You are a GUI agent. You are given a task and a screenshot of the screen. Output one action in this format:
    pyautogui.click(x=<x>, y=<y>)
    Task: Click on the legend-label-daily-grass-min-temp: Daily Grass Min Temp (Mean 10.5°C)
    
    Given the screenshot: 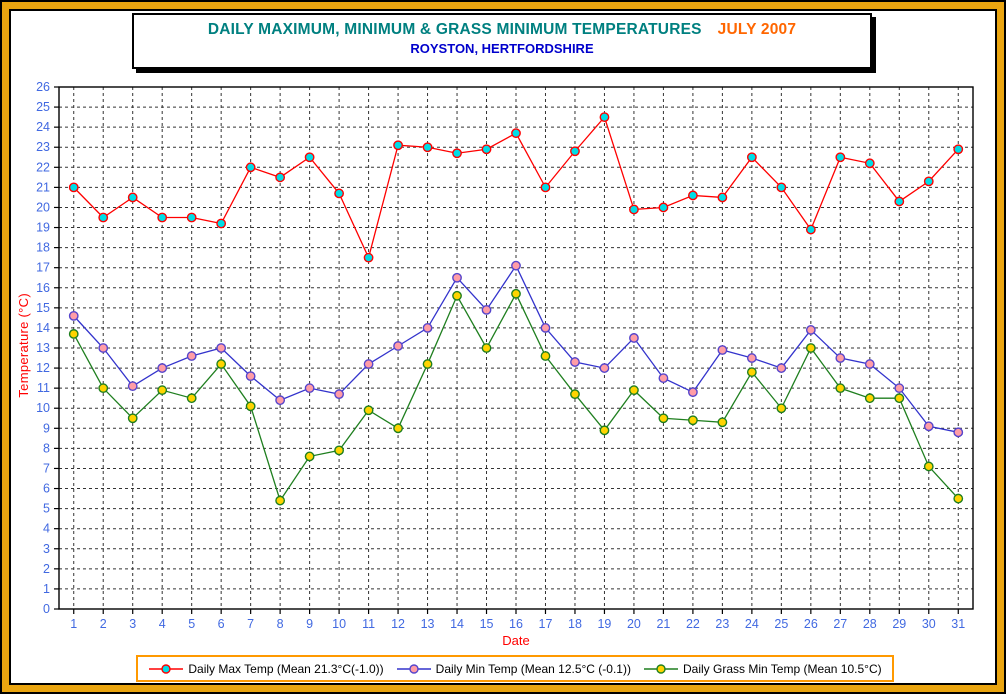 What is the action you would take?
    pyautogui.click(x=782, y=668)
    